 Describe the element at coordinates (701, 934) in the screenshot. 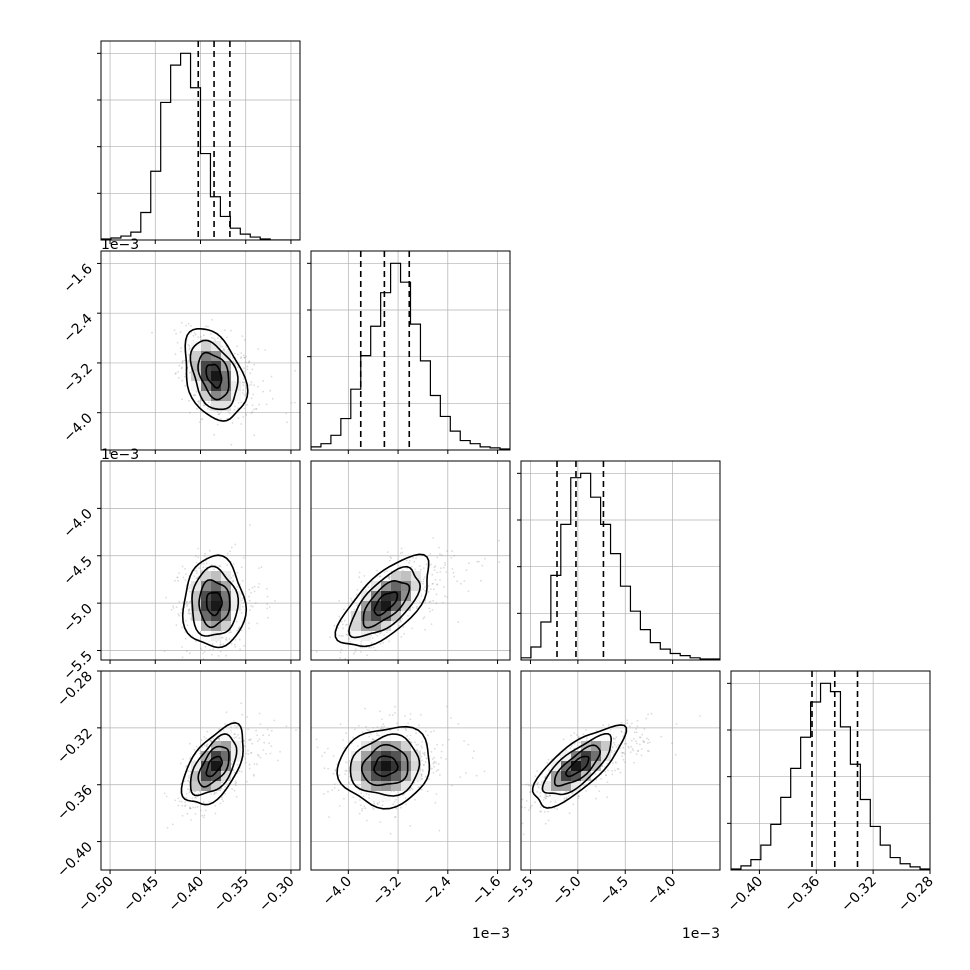

I see `x-exponent-label-2: 1e−3` at that location.